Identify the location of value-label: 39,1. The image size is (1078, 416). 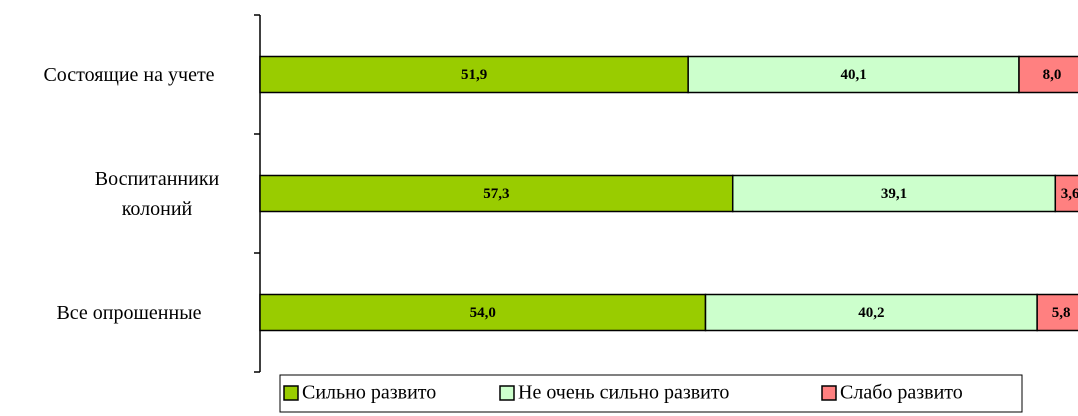
(894, 194).